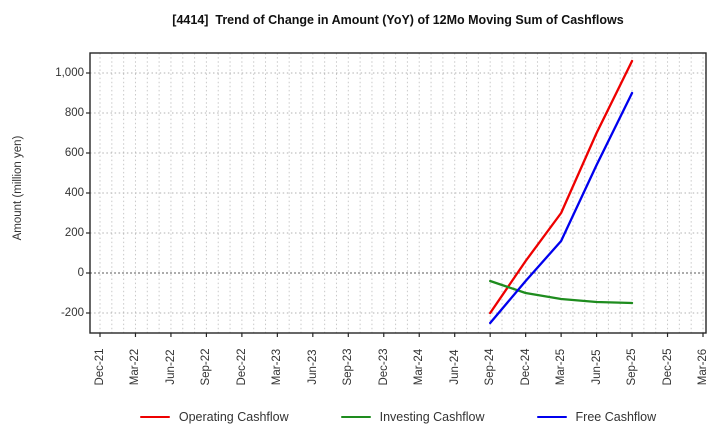  Describe the element at coordinates (80, 273) in the screenshot. I see `y-tick-label: 0` at that location.